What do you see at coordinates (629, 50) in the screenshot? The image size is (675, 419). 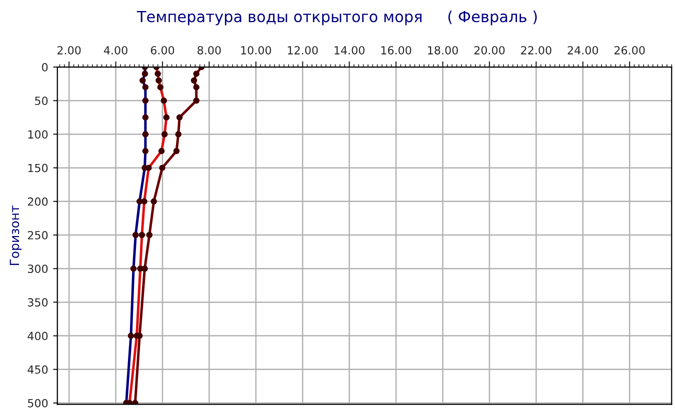 I see `x-tick-label: 26.00` at bounding box center [629, 50].